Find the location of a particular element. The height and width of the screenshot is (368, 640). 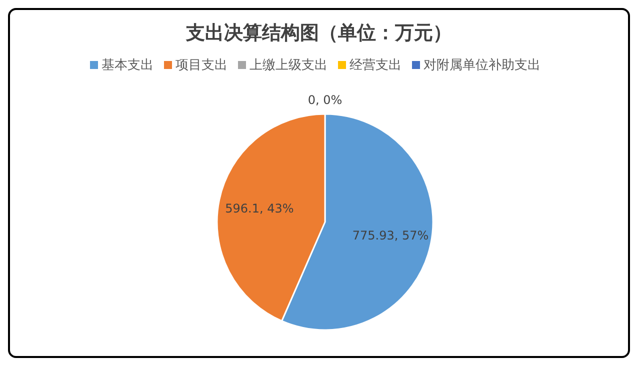

legend-label: 基本支出 is located at coordinates (128, 65).